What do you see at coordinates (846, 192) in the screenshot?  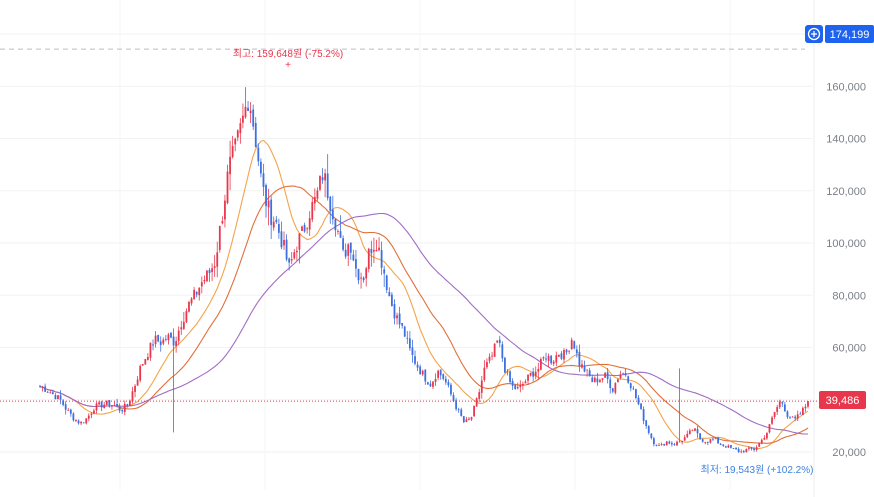 I see `y-tick-label: 120,000` at bounding box center [846, 192].